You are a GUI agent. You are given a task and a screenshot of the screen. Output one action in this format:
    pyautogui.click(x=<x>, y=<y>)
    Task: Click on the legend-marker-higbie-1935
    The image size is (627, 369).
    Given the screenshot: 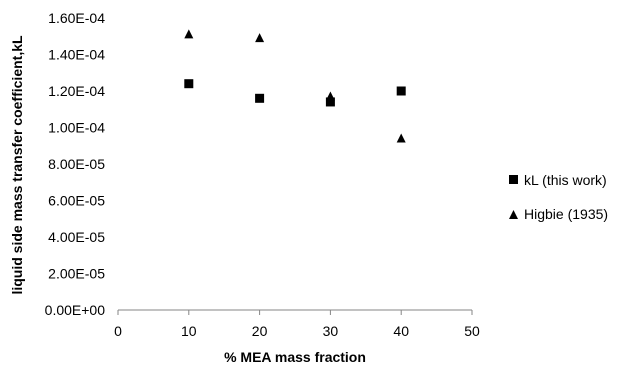 What is the action you would take?
    pyautogui.click(x=513, y=214)
    